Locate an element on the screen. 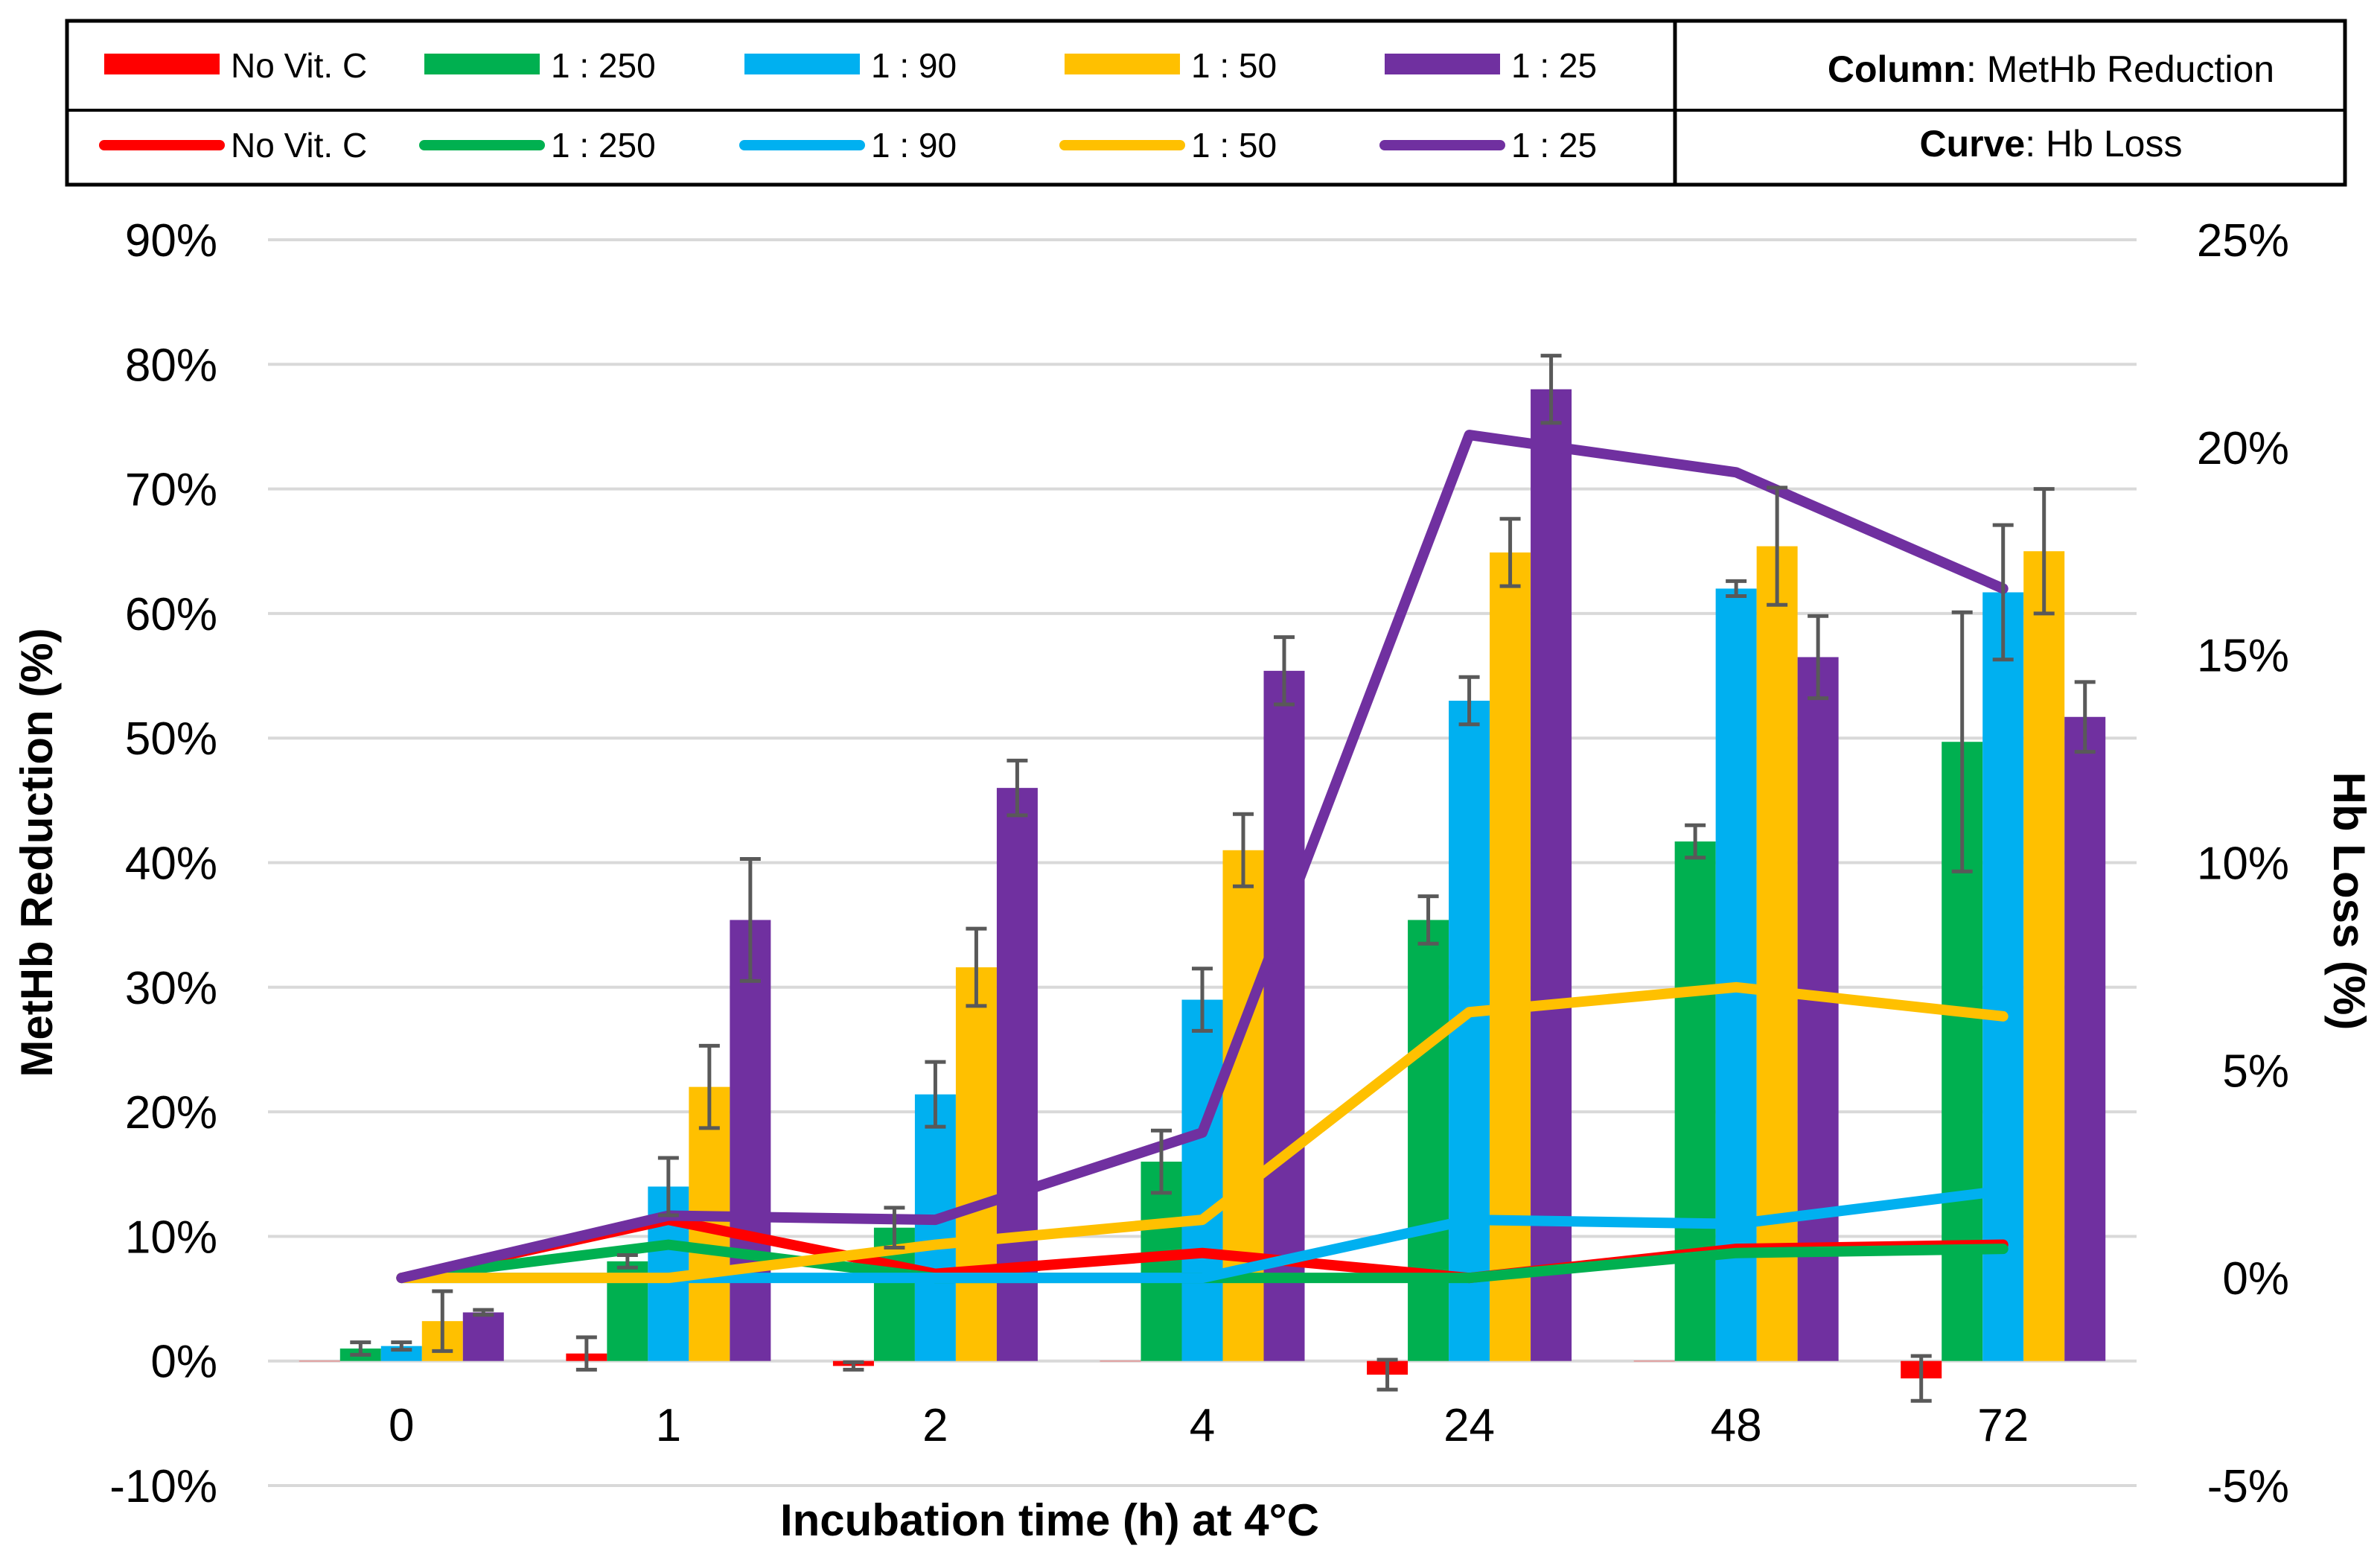 The height and width of the screenshot is (1563, 2380). right-axis-ticks: -5% 0% 5% 10% 15% 20% 25% is located at coordinates (2243, 863).